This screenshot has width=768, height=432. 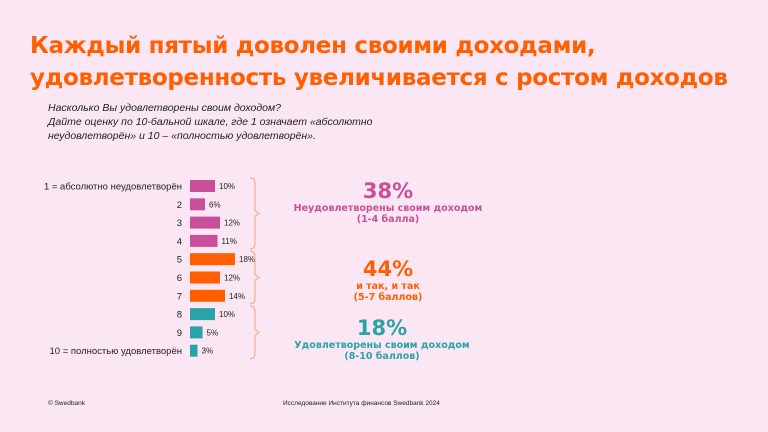 I want to click on group-neutral: 44% и так, и так (5-7 баллов), so click(x=388, y=280).